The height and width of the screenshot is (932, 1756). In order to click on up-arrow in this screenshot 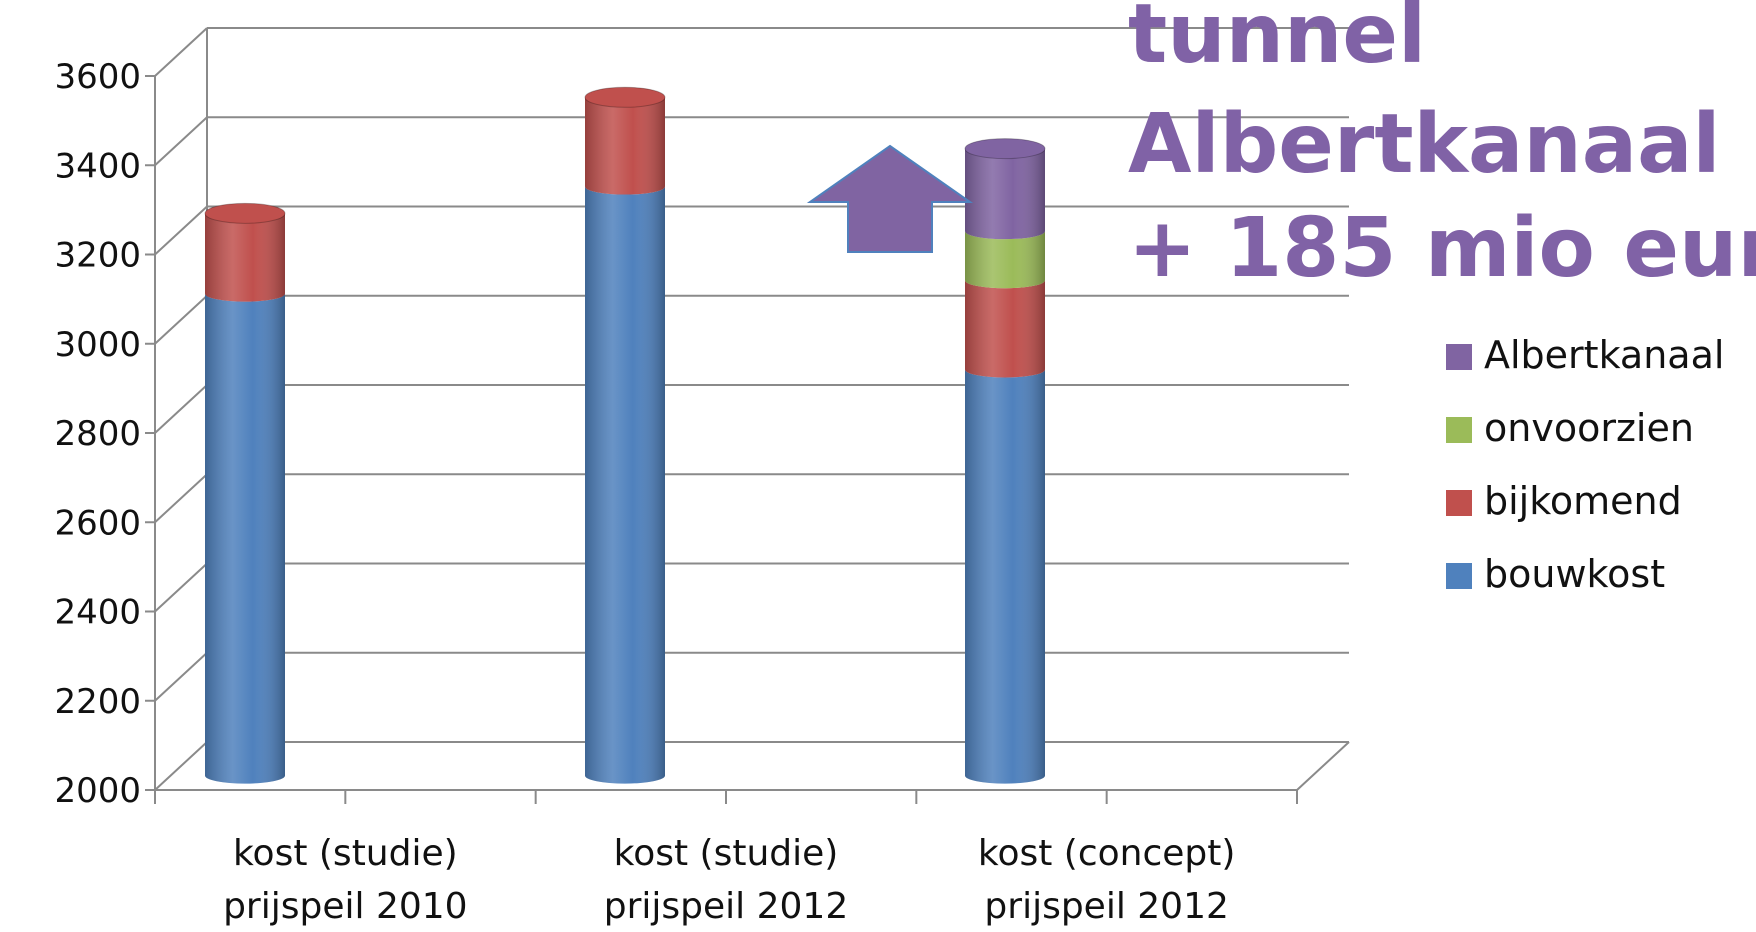, I will do `click(890, 198)`.